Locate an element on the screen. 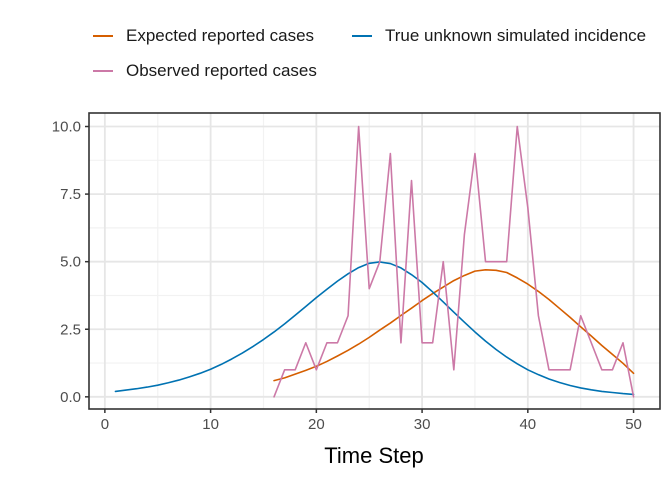  y-tick-label: 10.0 is located at coordinates (66, 127).